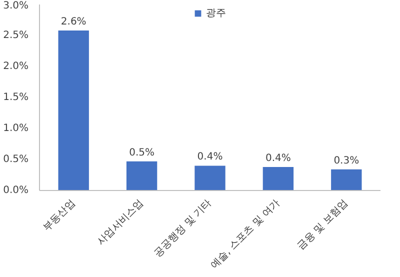 The width and height of the screenshot is (400, 277). I want to click on y-tick-label: 0.5%, so click(15, 159).